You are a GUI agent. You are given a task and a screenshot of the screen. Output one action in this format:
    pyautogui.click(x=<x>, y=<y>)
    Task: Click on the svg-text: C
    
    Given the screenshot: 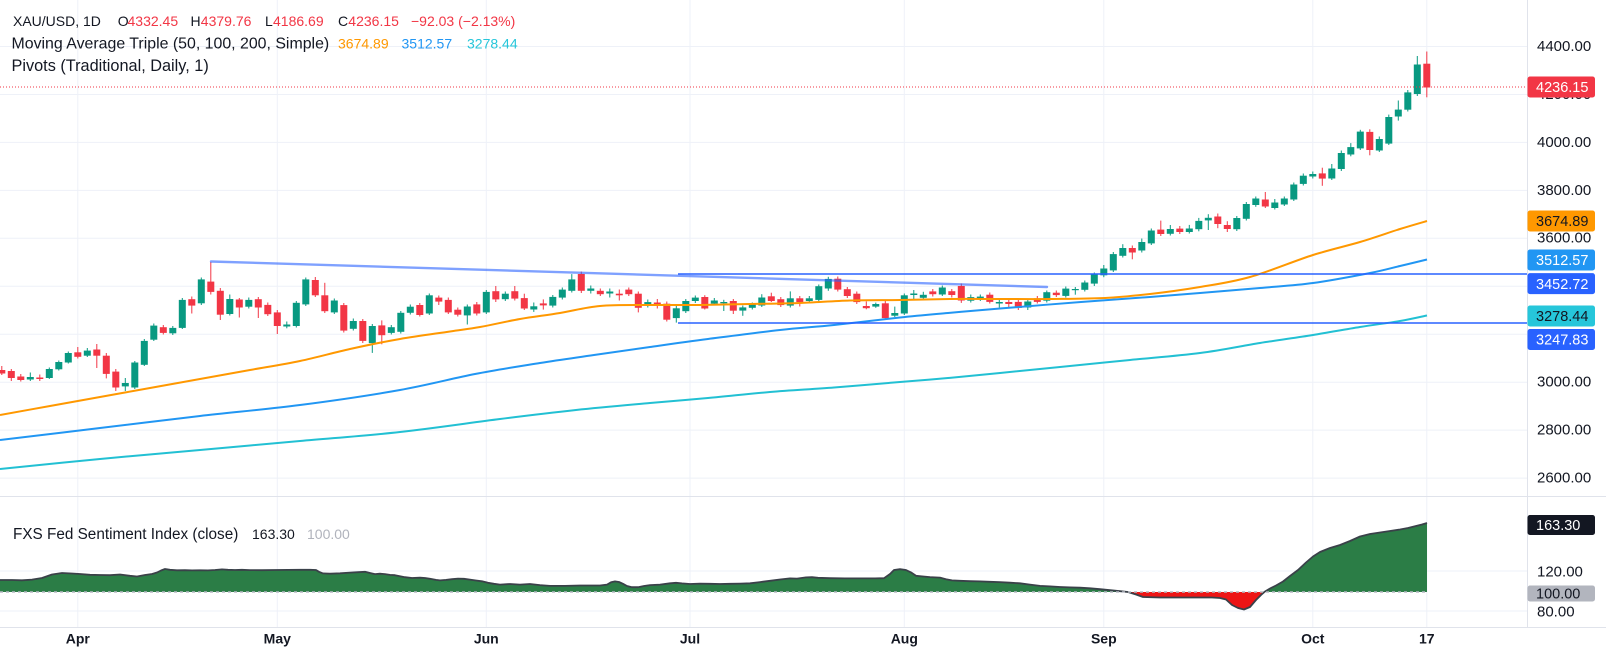 What is the action you would take?
    pyautogui.click(x=343, y=21)
    